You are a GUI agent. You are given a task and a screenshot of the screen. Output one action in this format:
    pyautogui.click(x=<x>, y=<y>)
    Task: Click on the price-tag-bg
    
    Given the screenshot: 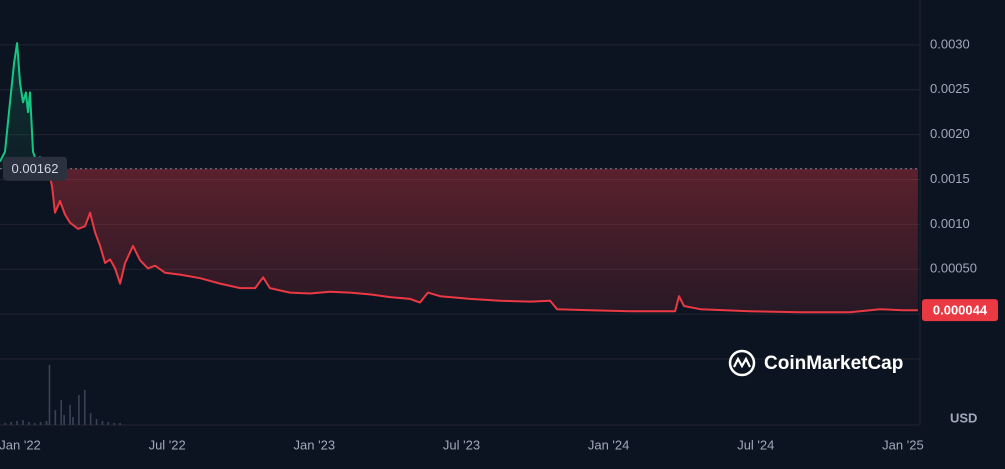 What is the action you would take?
    pyautogui.click(x=960, y=310)
    